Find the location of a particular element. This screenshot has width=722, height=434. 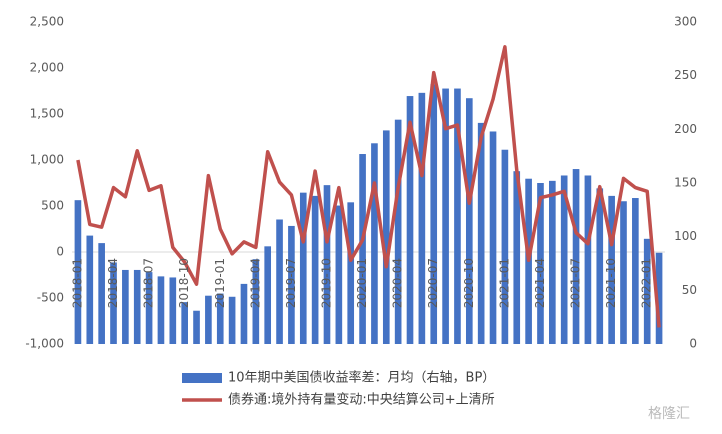

x-tick-label: 2019-07 is located at coordinates (291, 283).